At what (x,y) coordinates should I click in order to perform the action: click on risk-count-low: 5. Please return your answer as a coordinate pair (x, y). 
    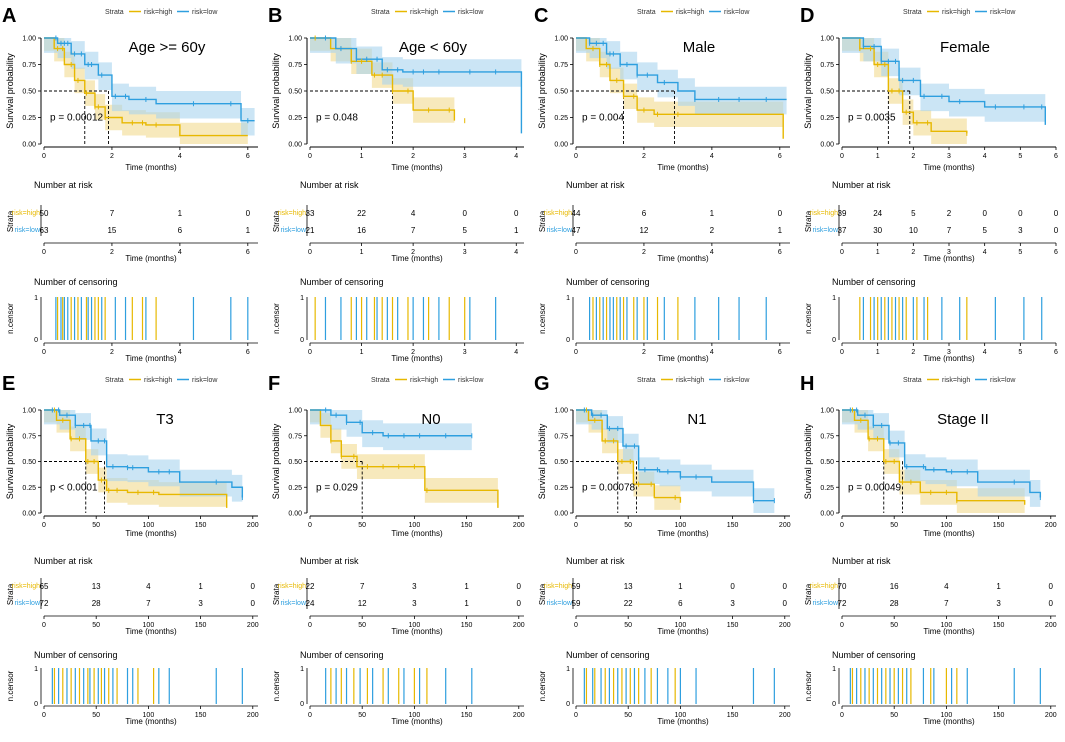
    Looking at the image, I should click on (984, 230).